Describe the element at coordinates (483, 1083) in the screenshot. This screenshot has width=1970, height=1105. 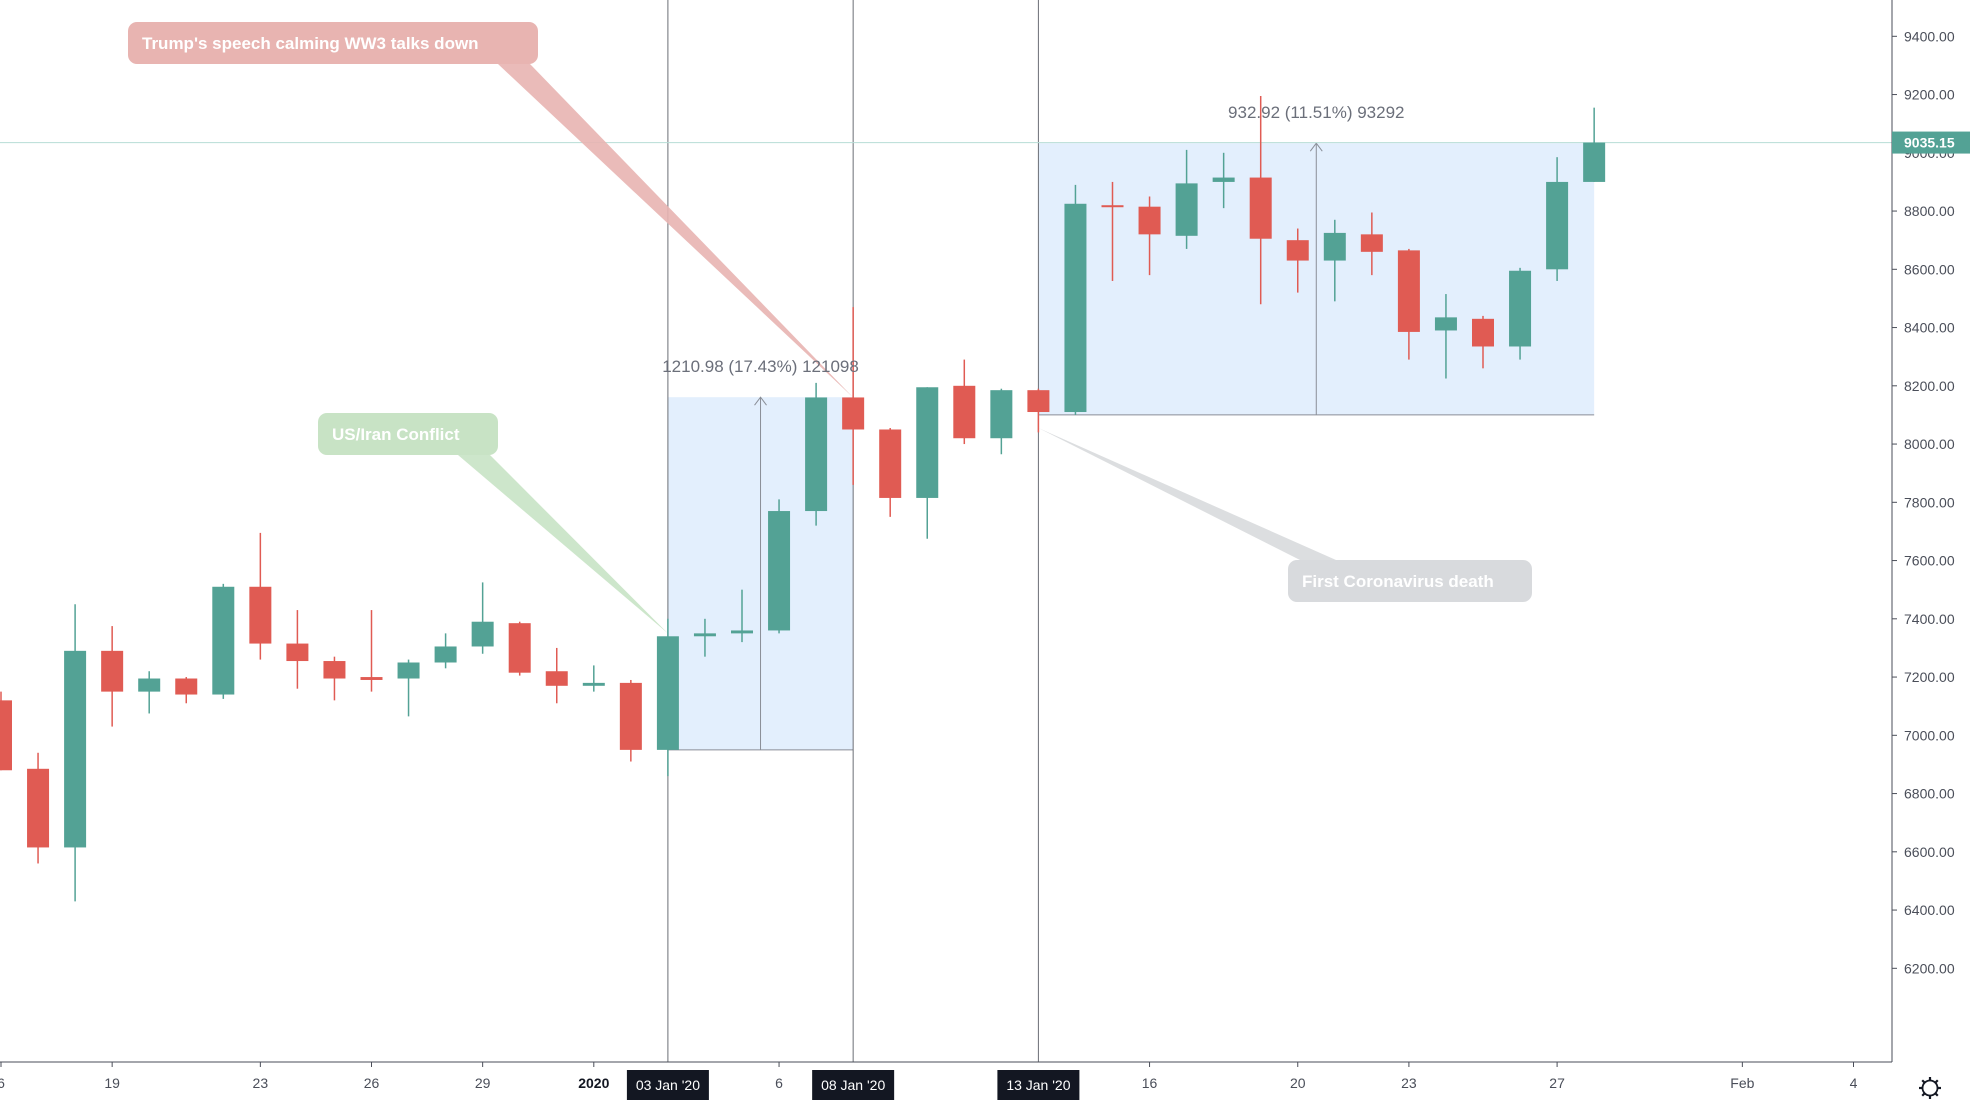
I see `time-tick-label: 29` at that location.